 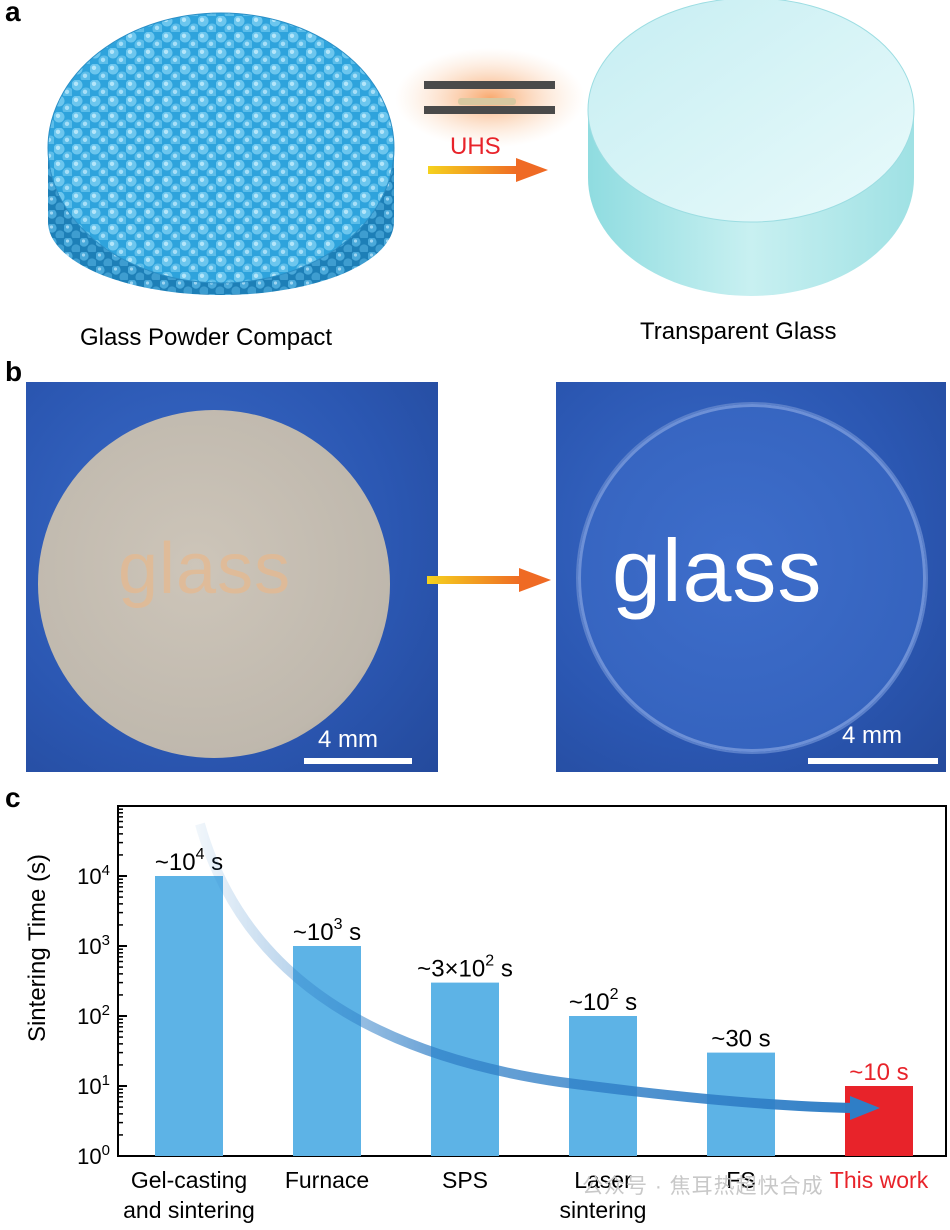 What do you see at coordinates (358, 761) in the screenshot?
I see `scale-bar-left` at bounding box center [358, 761].